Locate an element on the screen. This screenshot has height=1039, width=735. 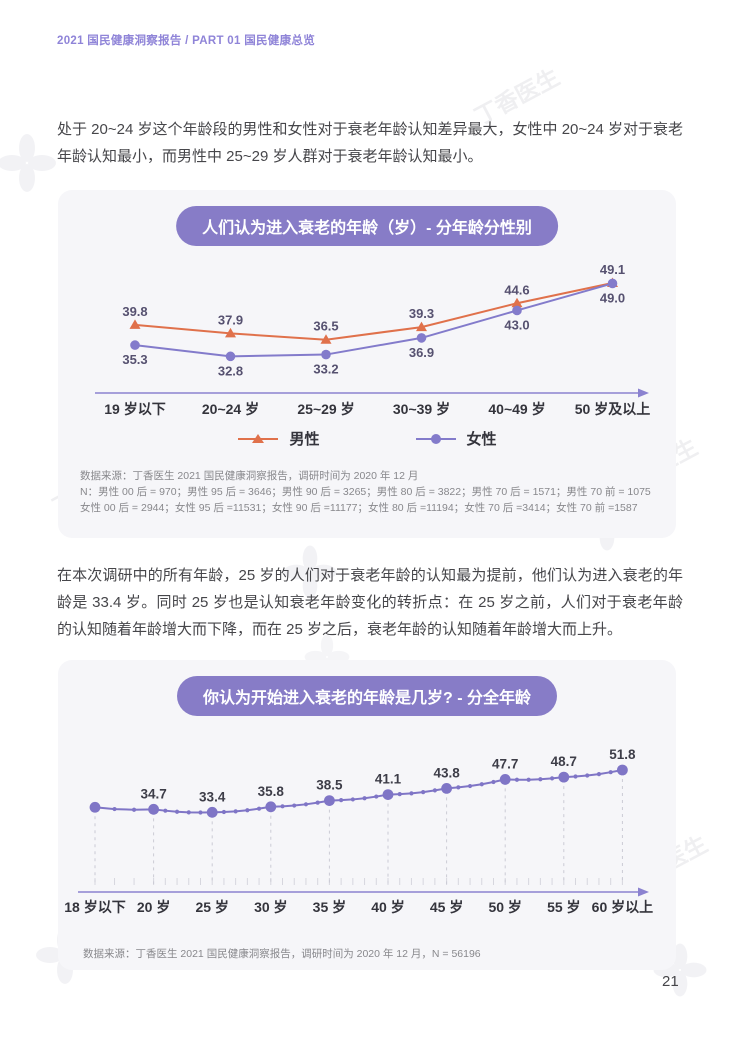
svg-text: 34.7 is located at coordinates (153, 793).